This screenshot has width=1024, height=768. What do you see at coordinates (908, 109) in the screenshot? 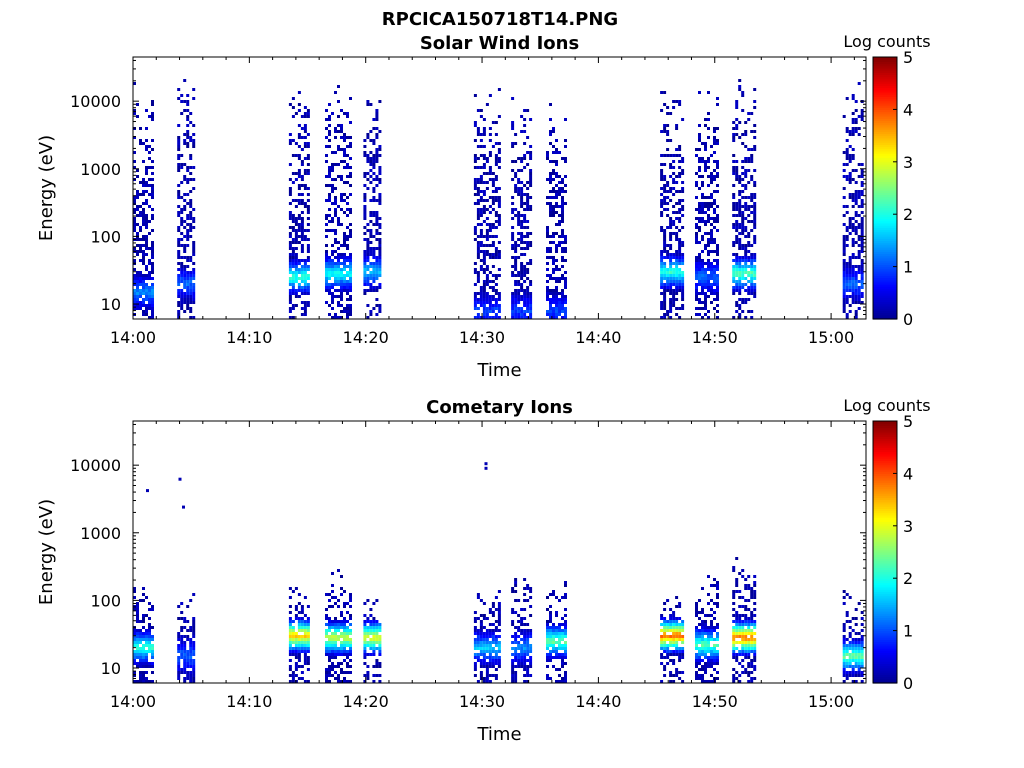
I see `colorbar-tick-label: 4` at bounding box center [908, 109].